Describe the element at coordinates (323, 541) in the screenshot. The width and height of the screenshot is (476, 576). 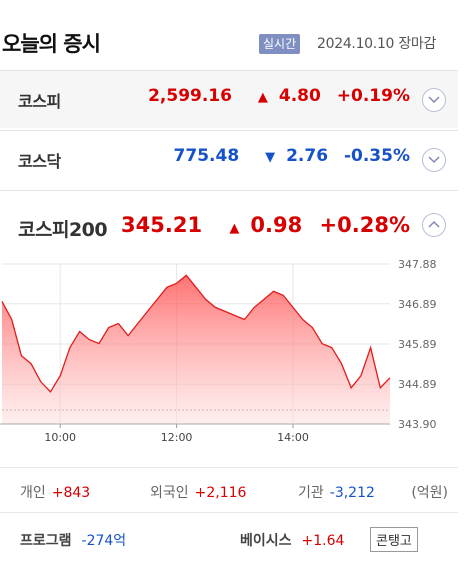
I see `basis-value: +1.64` at that location.